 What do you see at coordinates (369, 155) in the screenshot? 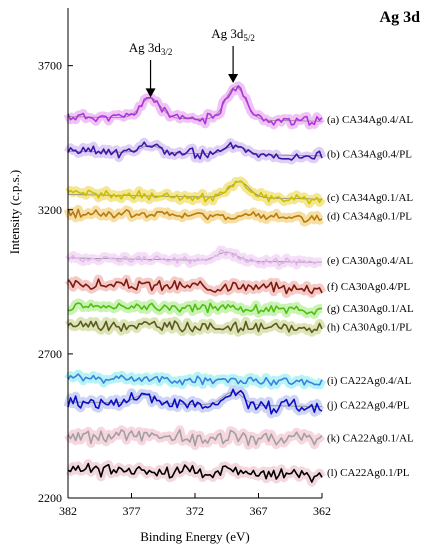
I see `series-label: (b) CA34Ag0.4/PL` at bounding box center [369, 155].